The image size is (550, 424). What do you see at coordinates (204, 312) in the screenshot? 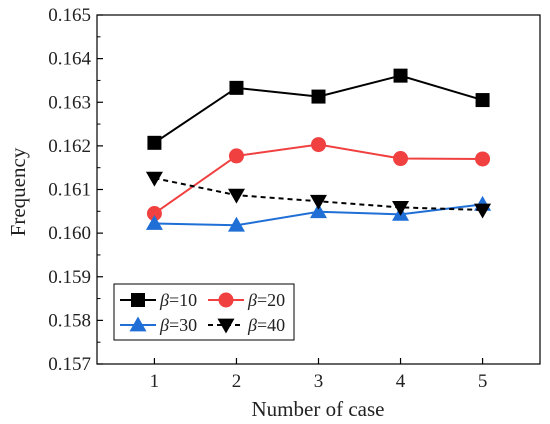
I see `legend: β=10 β=20 β=30 β=40` at bounding box center [204, 312].